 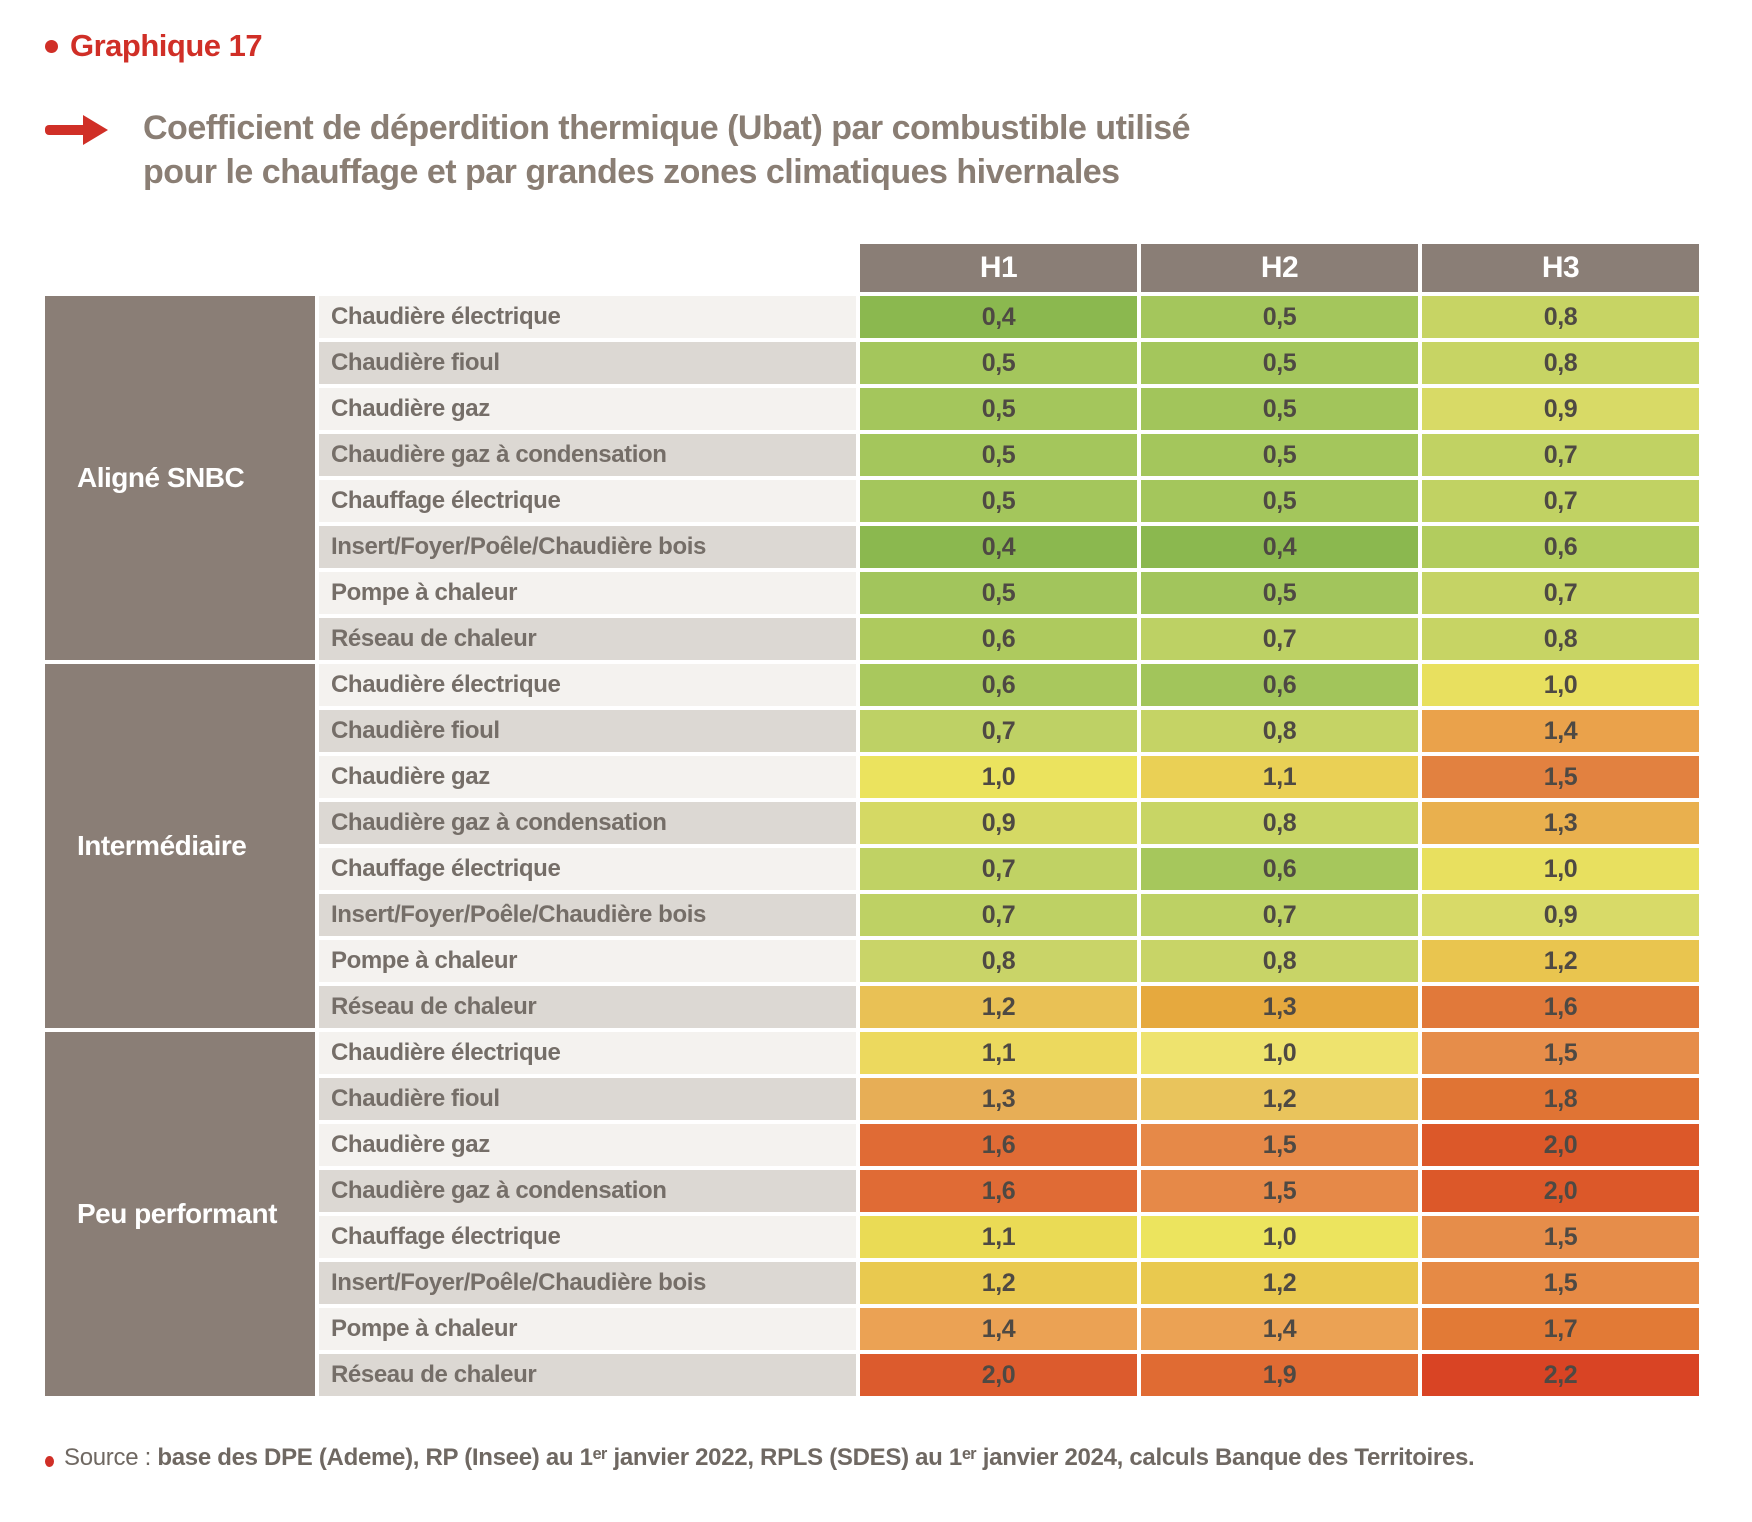 What do you see at coordinates (998, 268) in the screenshot?
I see `column-header-h1: H1` at bounding box center [998, 268].